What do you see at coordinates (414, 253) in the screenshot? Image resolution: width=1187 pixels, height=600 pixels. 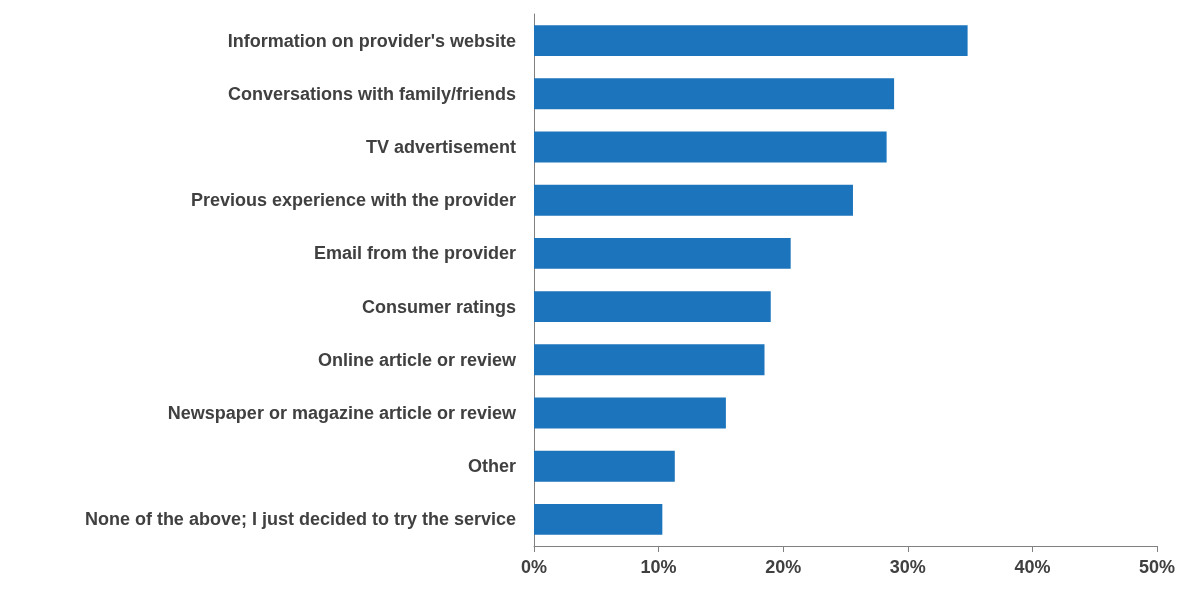 I see `y-tick-label: Email from the provider` at bounding box center [414, 253].